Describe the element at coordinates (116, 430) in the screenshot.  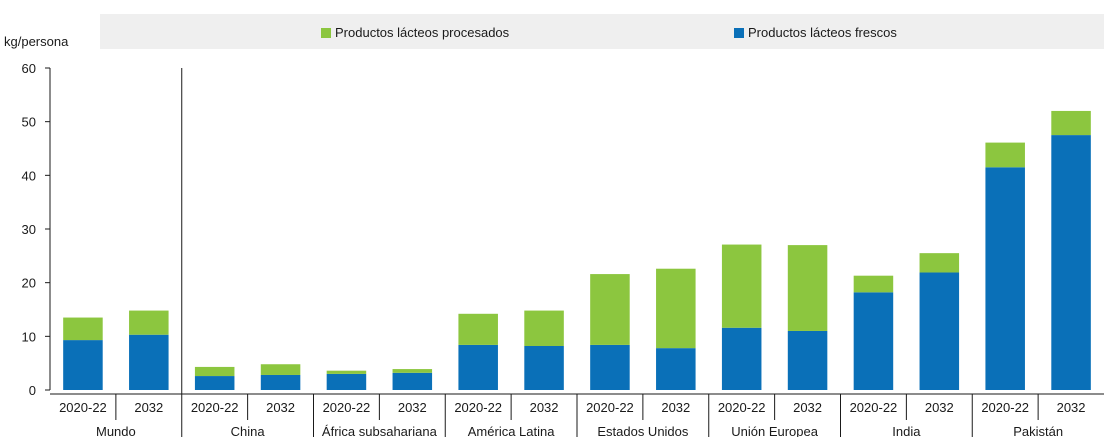
I see `group-label-0: Mundo` at that location.